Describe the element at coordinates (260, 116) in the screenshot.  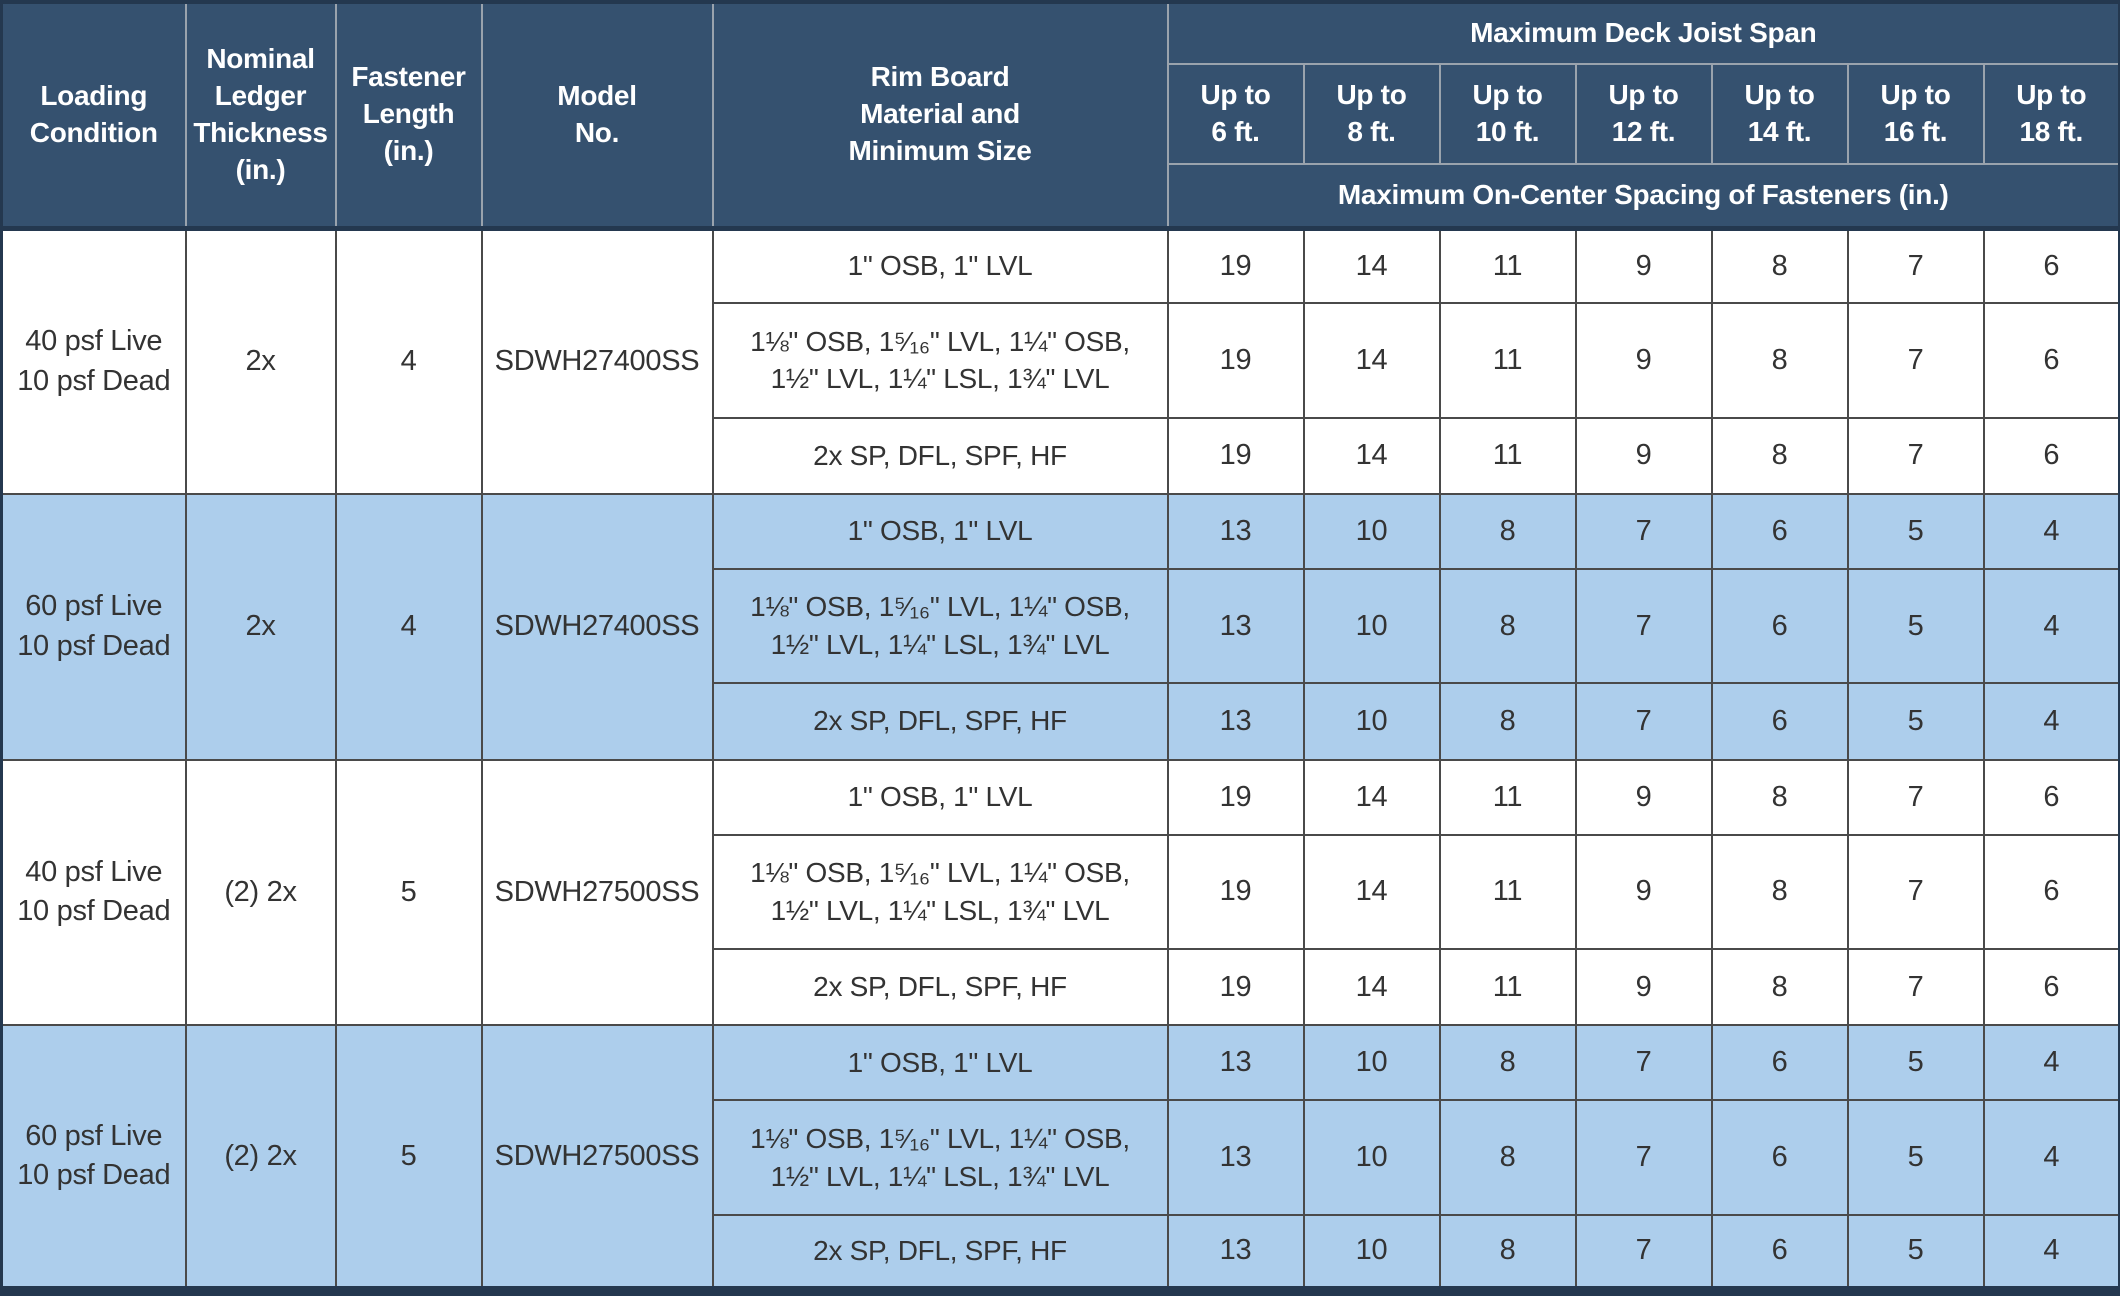
I see `header-ledger-thickness: Nominal Ledger Thickness (in.)` at that location.